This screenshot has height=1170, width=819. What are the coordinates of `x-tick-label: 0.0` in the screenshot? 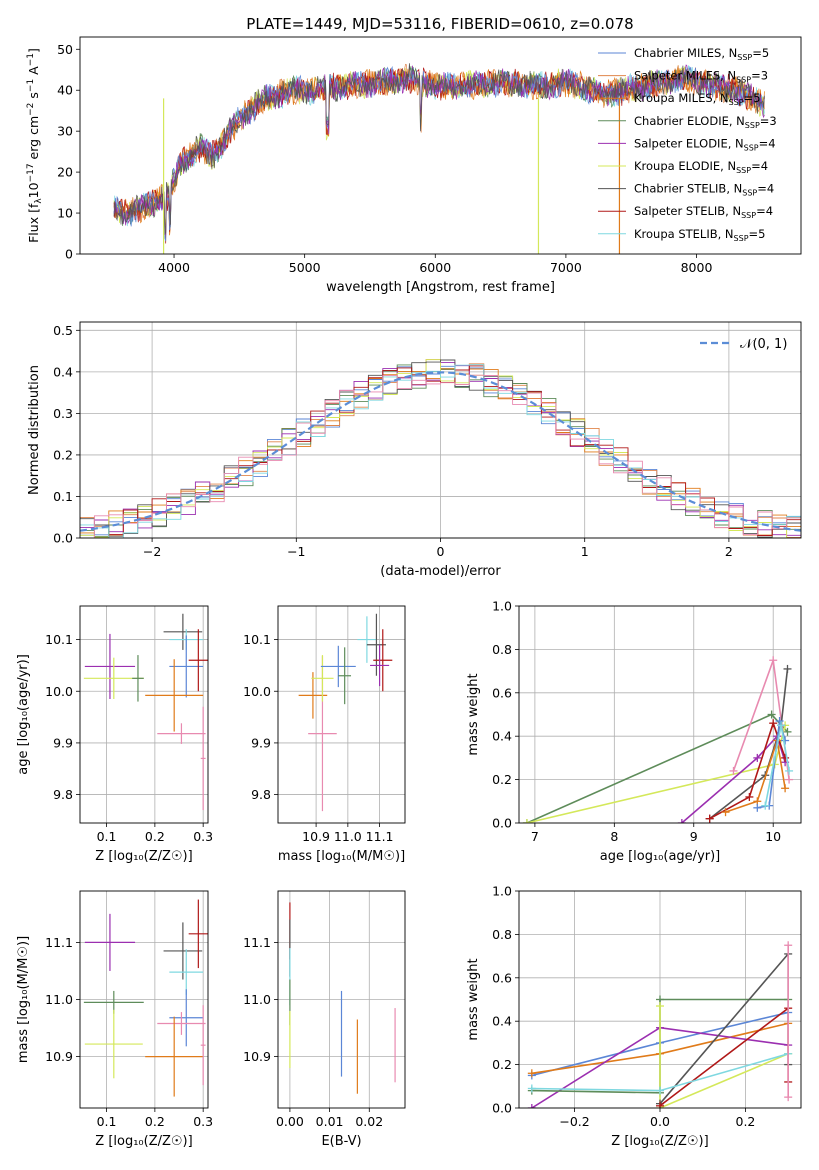 It's located at (660, 1121).